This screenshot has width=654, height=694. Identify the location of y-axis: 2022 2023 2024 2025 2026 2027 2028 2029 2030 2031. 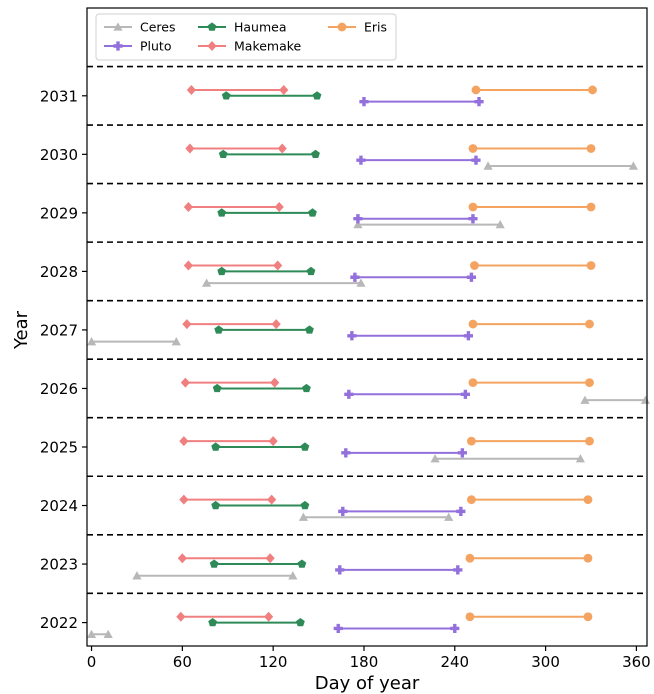
(63, 359).